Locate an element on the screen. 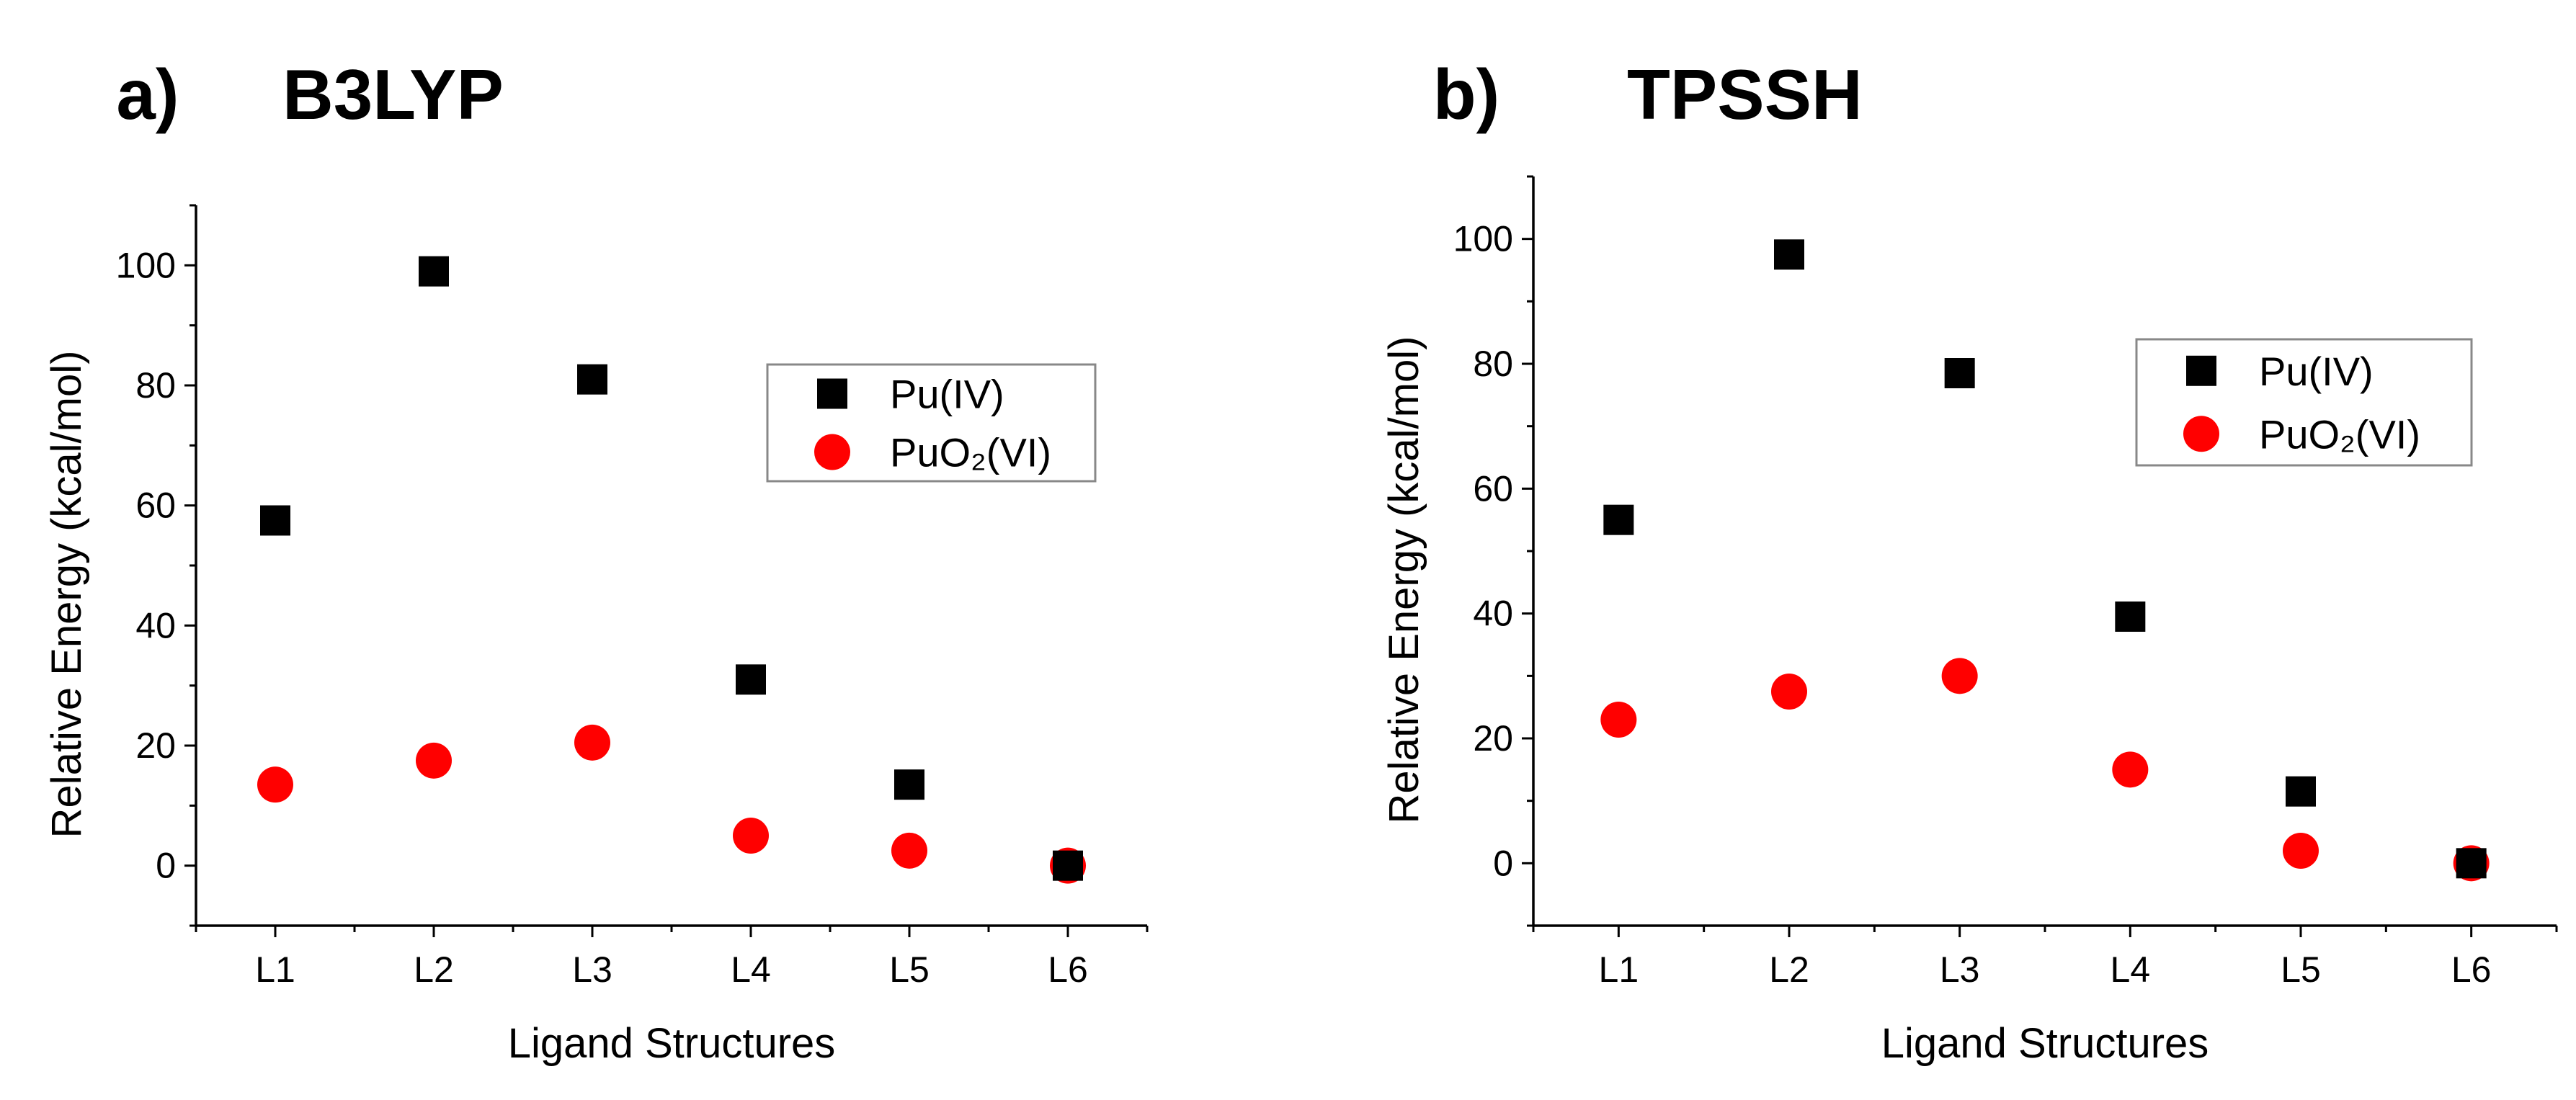  chart-title: B3LYP is located at coordinates (393, 94).